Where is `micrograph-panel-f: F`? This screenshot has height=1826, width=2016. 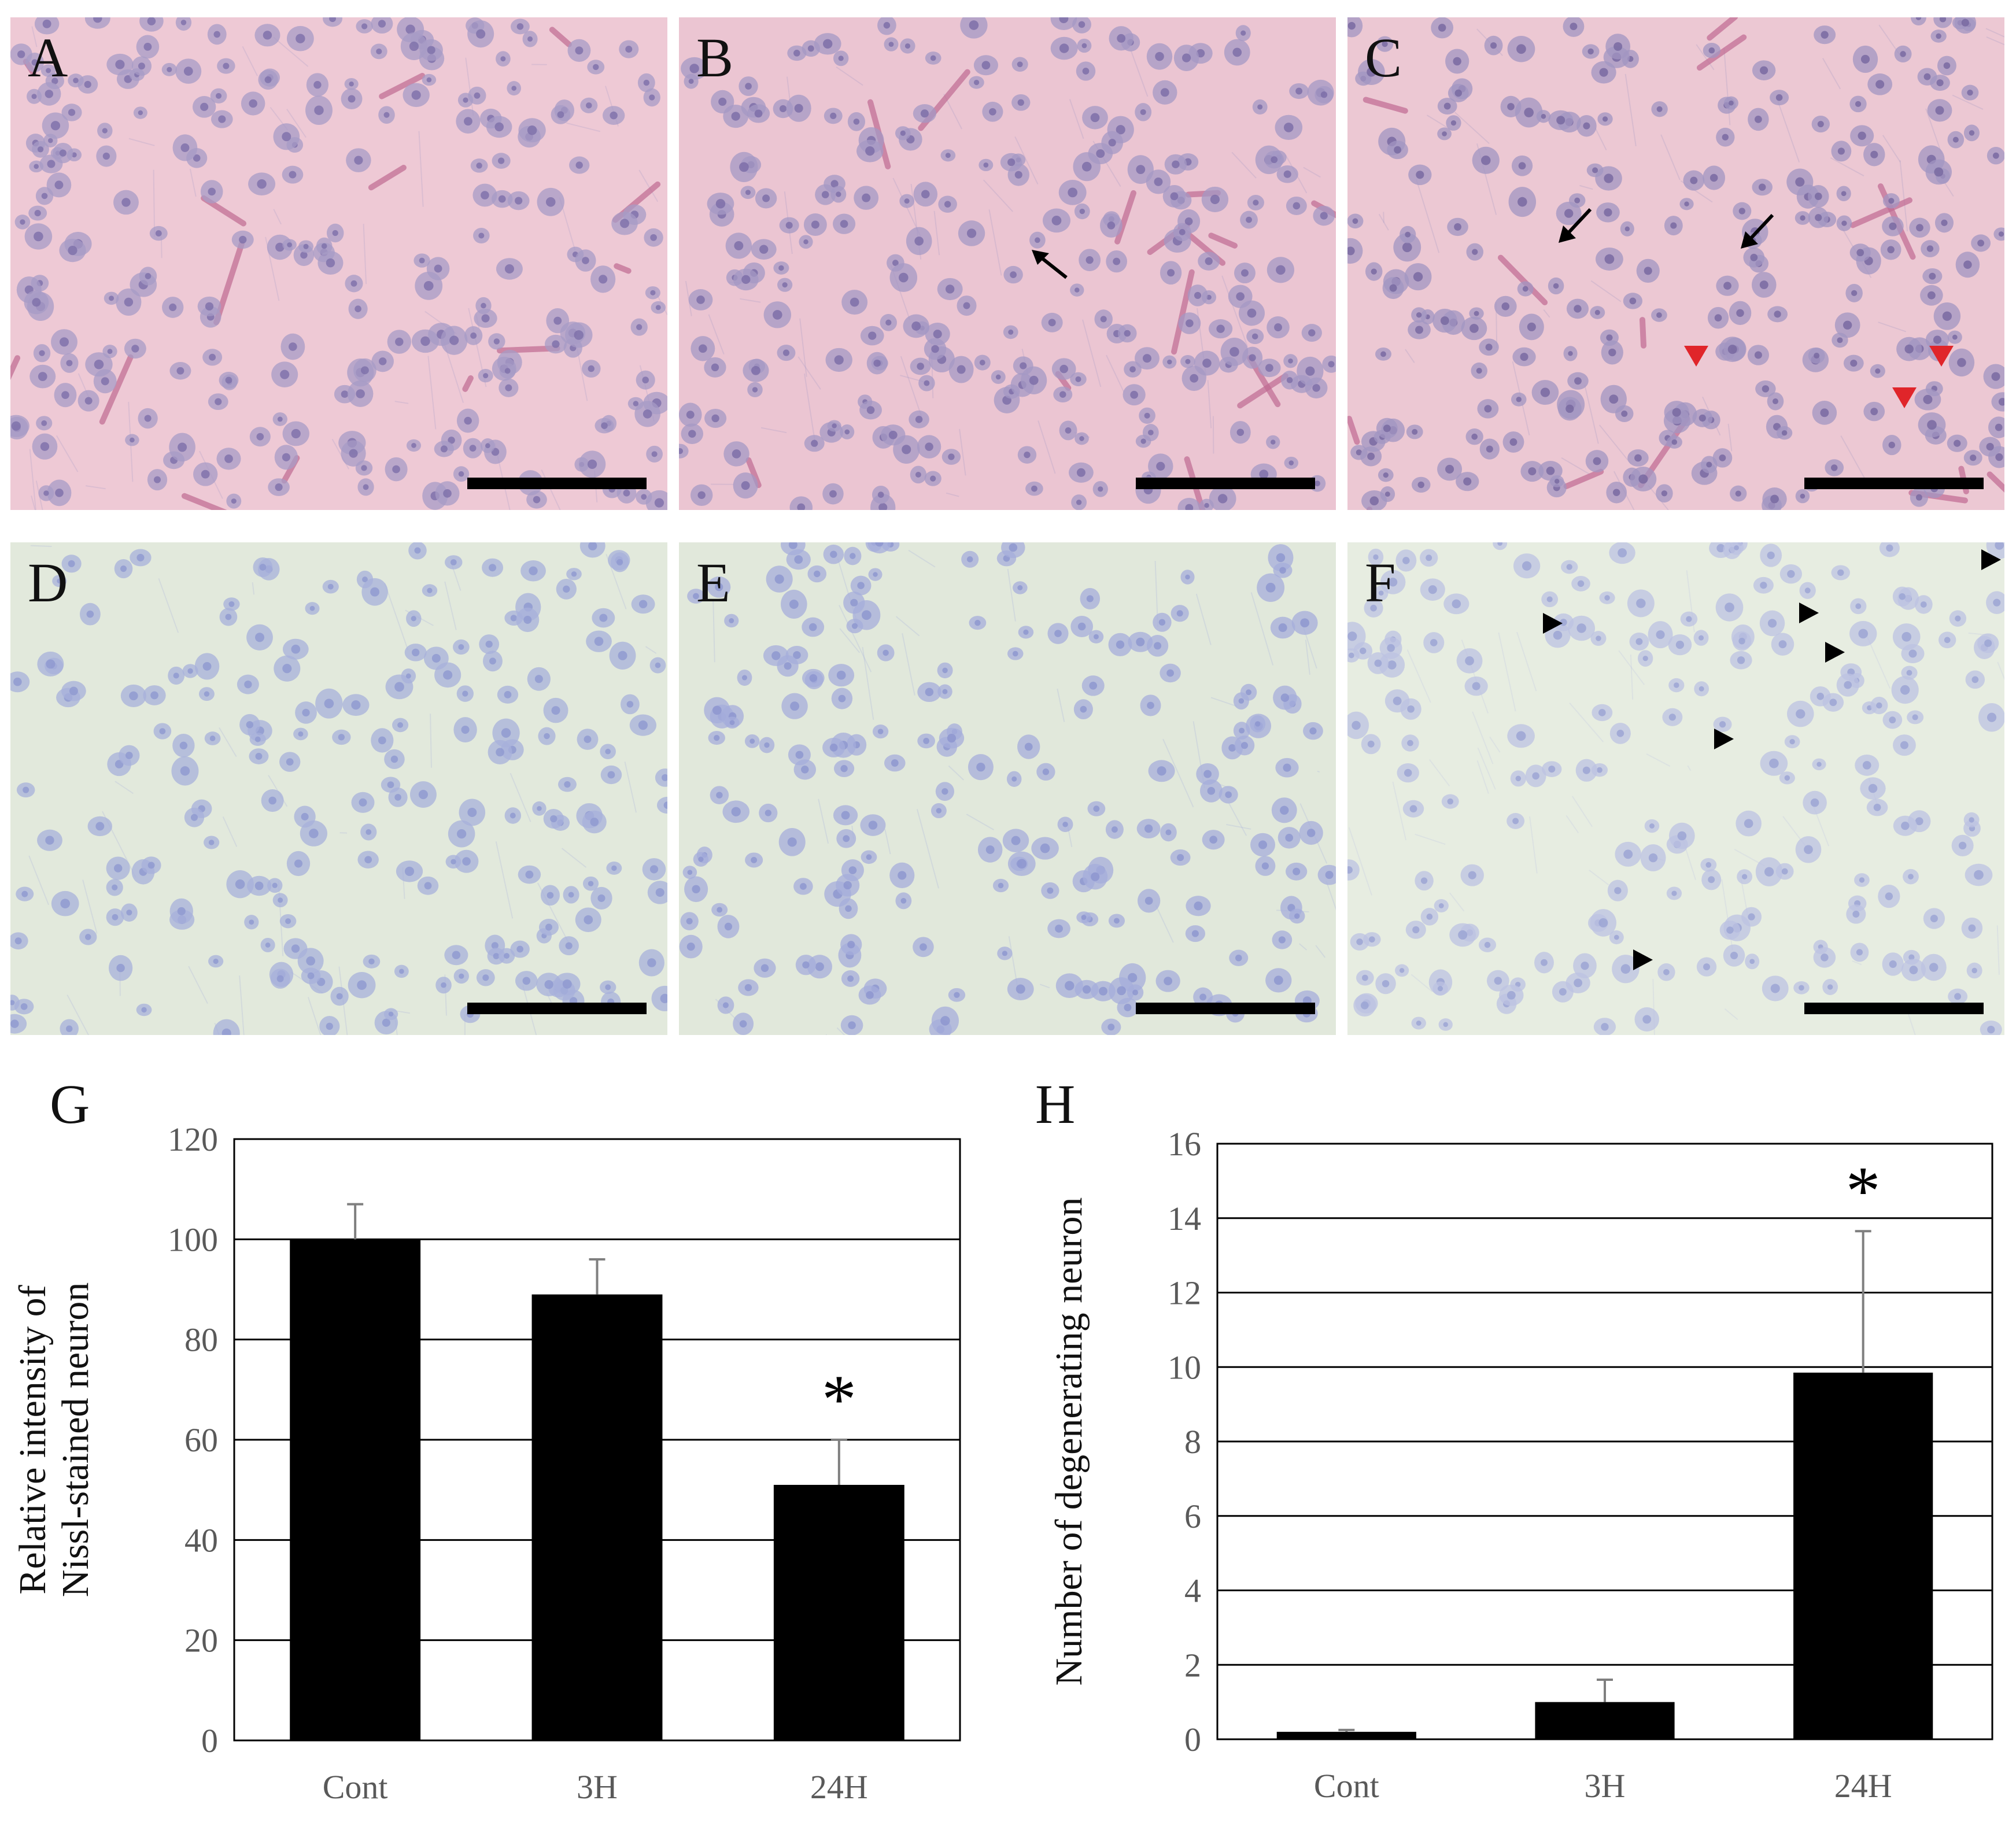 micrograph-panel-f: F is located at coordinates (1675, 788).